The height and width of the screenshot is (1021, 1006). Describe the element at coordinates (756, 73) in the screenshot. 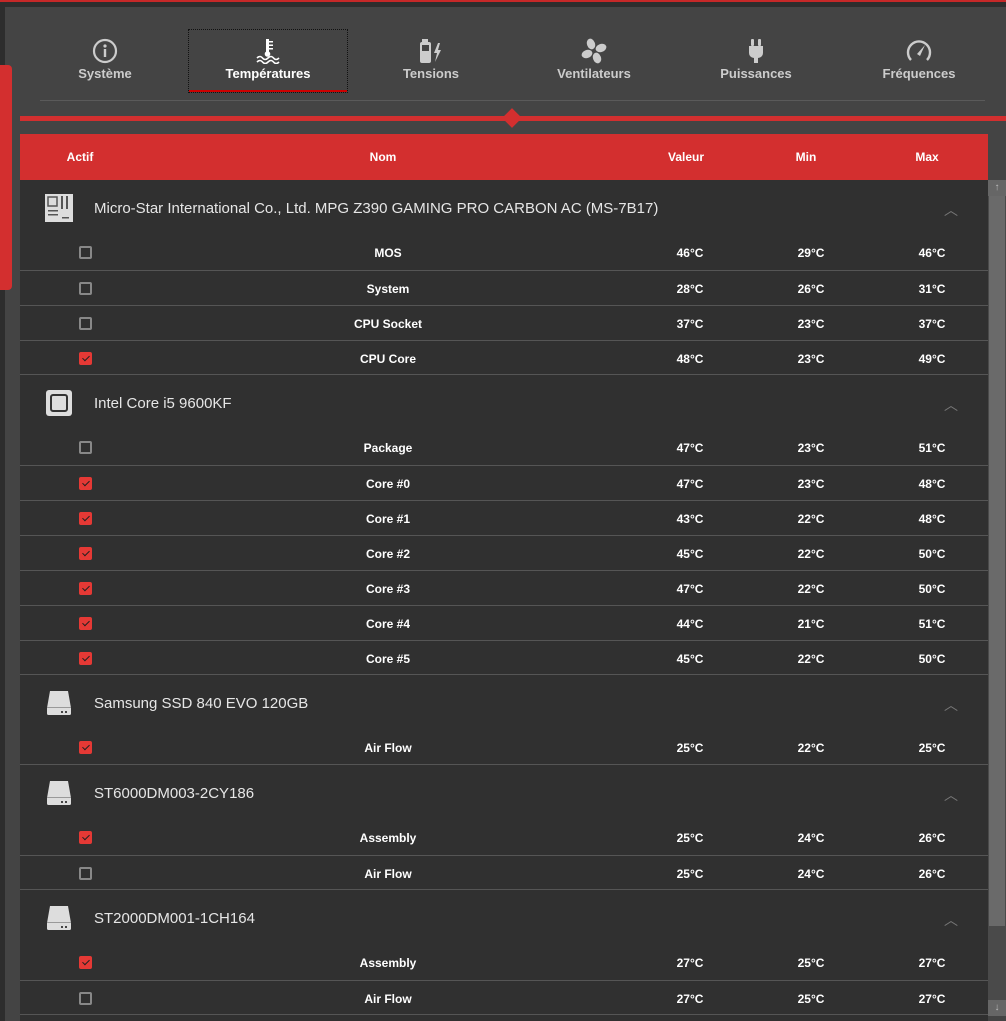

I see `tab-label: Puissances` at that location.